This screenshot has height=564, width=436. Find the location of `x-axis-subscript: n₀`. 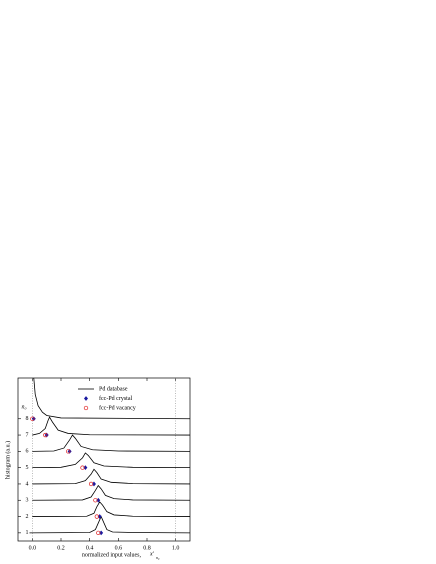

x-axis-subscript: n₀ is located at coordinates (158, 557).